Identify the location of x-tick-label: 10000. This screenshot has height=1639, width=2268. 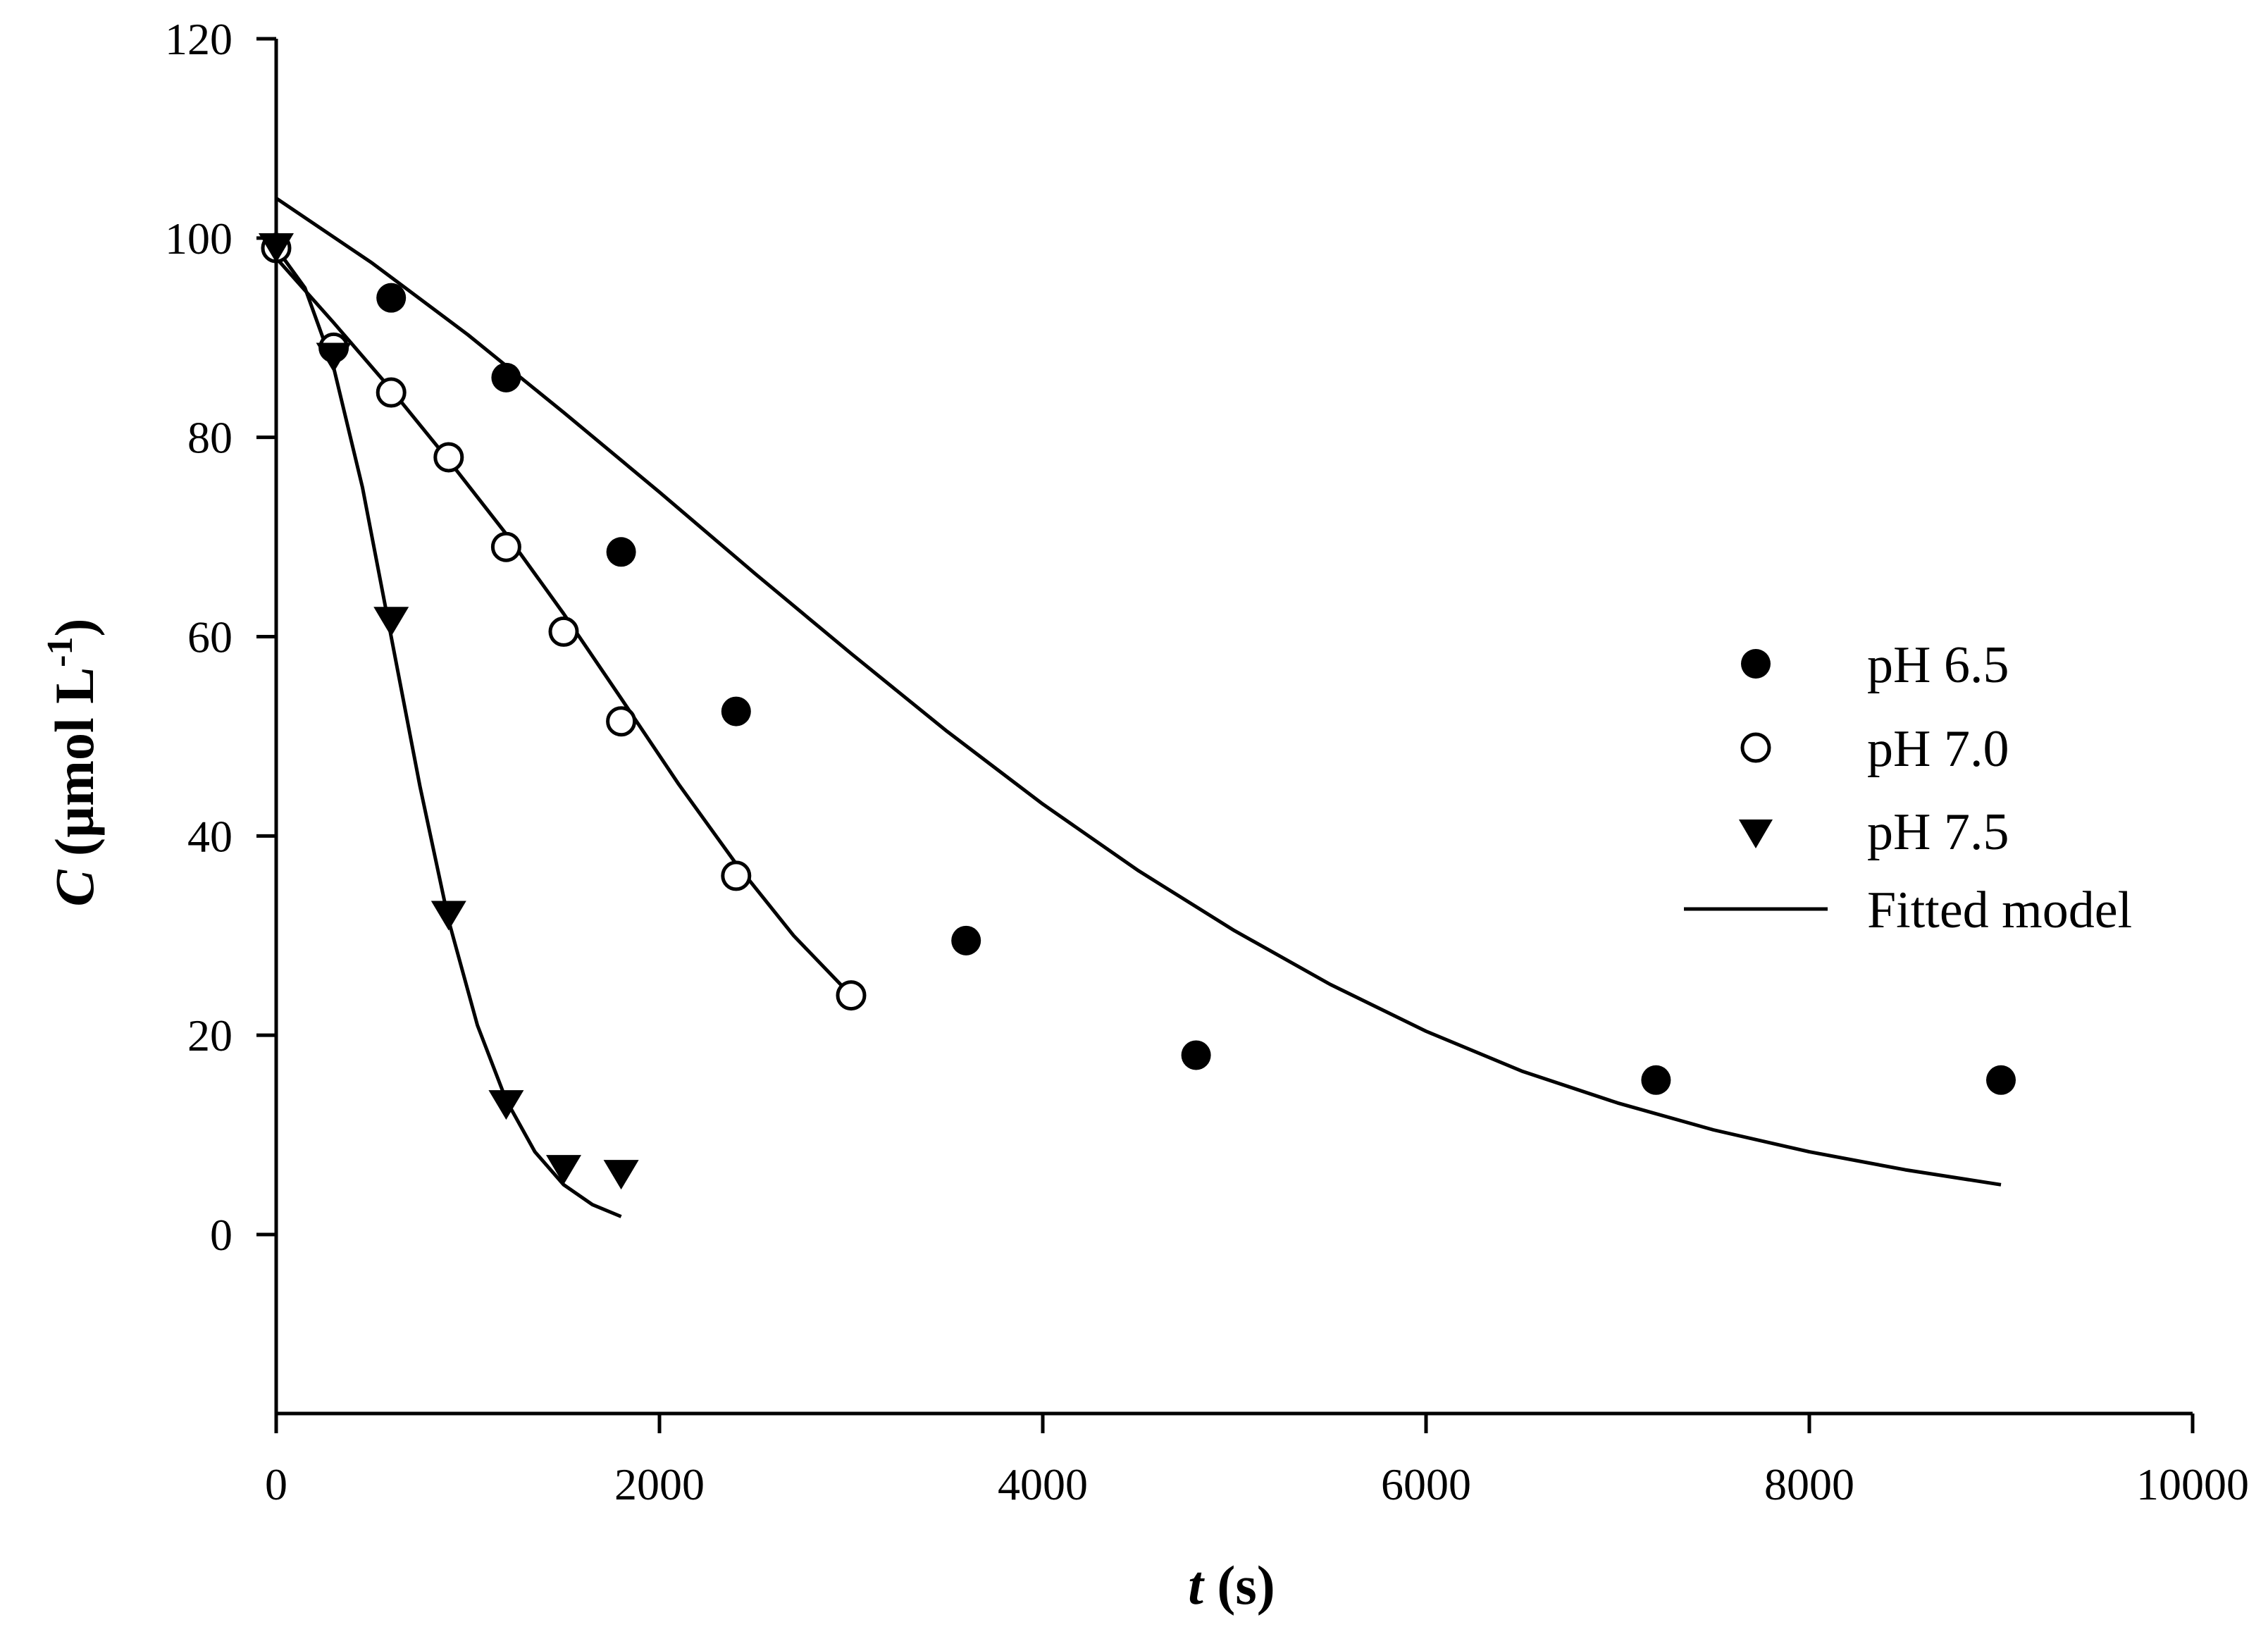
(2192, 1484).